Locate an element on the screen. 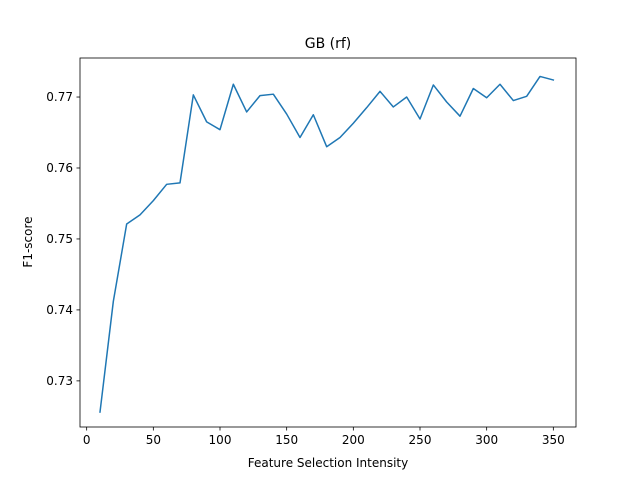  y-tick-label: 0.75 is located at coordinates (59, 239).